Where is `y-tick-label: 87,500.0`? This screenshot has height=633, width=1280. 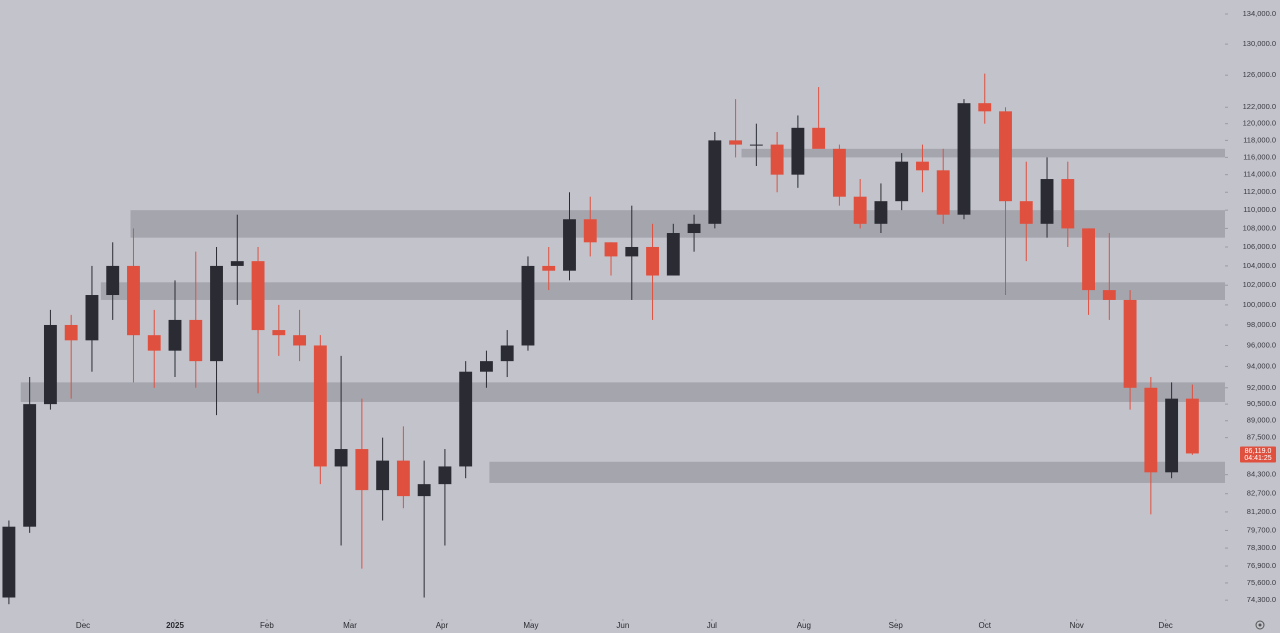 y-tick-label: 87,500.0 is located at coordinates (1261, 437).